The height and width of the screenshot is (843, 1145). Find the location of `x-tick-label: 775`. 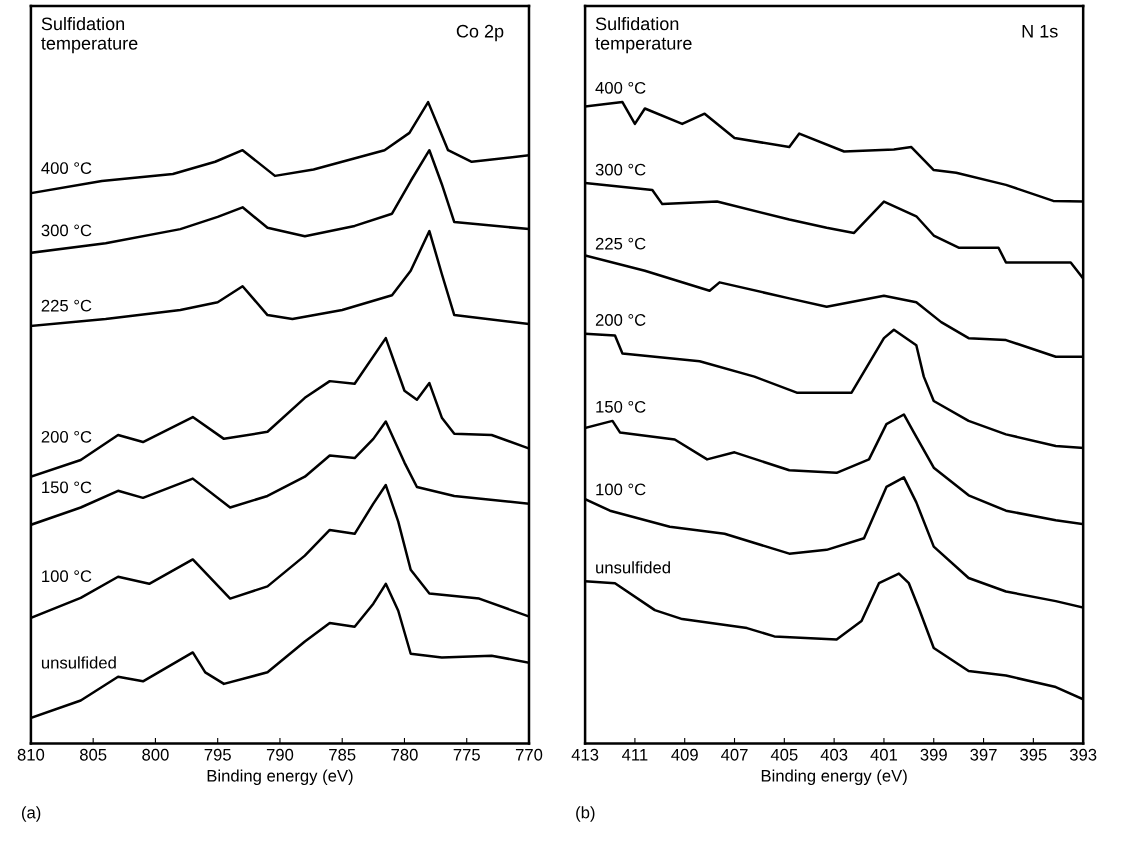

x-tick-label: 775 is located at coordinates (466, 755).